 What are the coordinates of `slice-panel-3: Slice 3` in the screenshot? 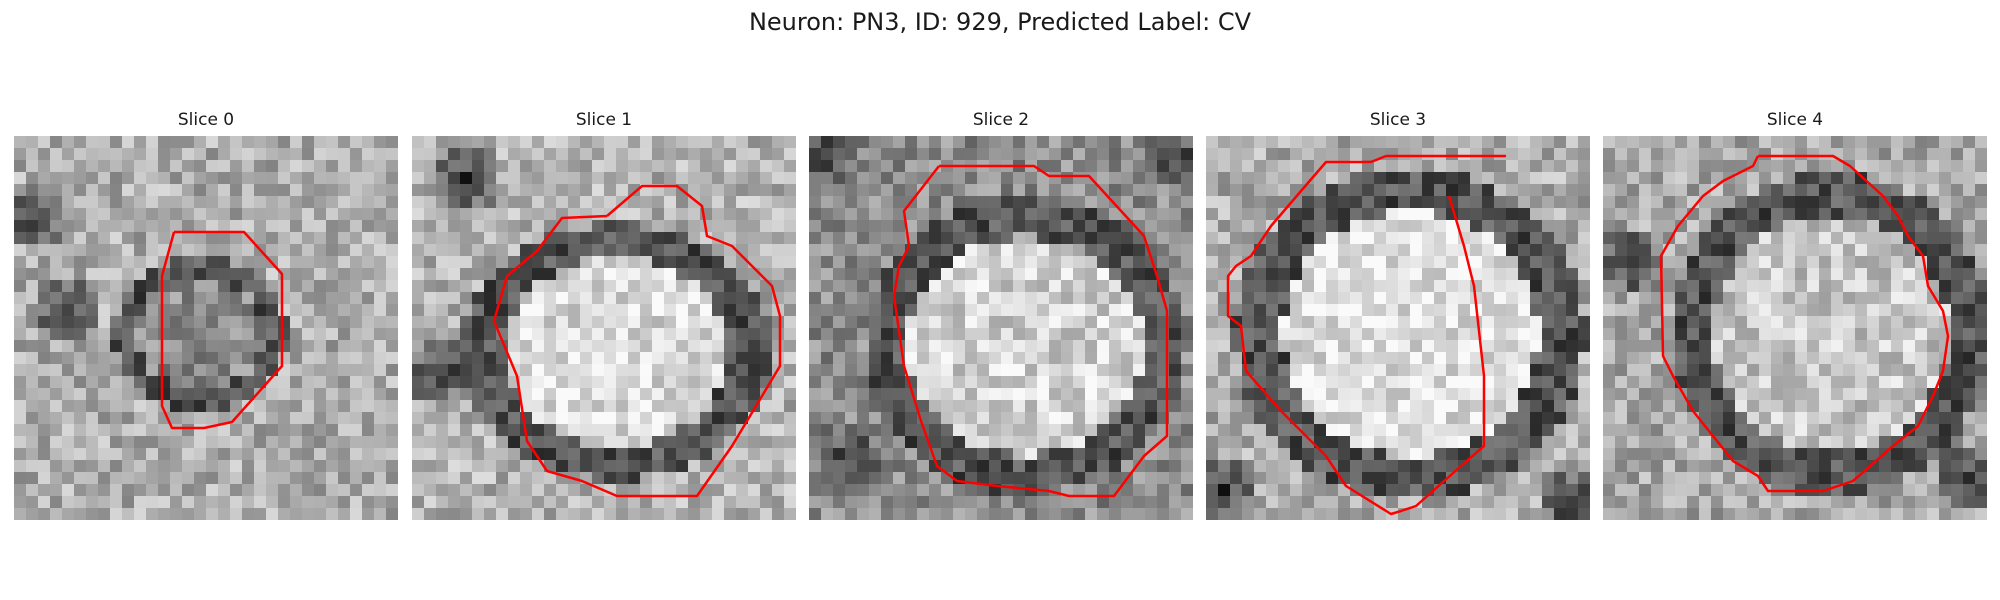 It's located at (1398, 314).